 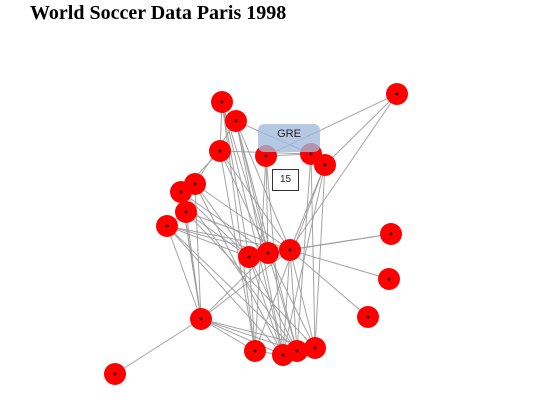 What do you see at coordinates (289, 138) in the screenshot?
I see `hover-country-label: GRE` at bounding box center [289, 138].